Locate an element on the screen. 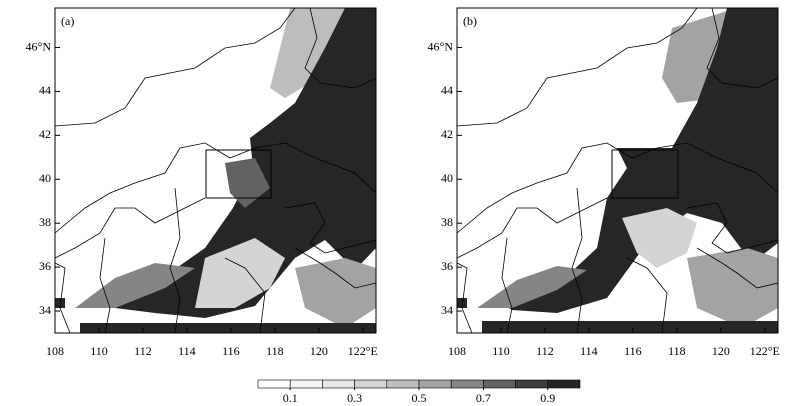 This screenshot has height=406, width=799. colorbar-label: 0.5 is located at coordinates (419, 398).